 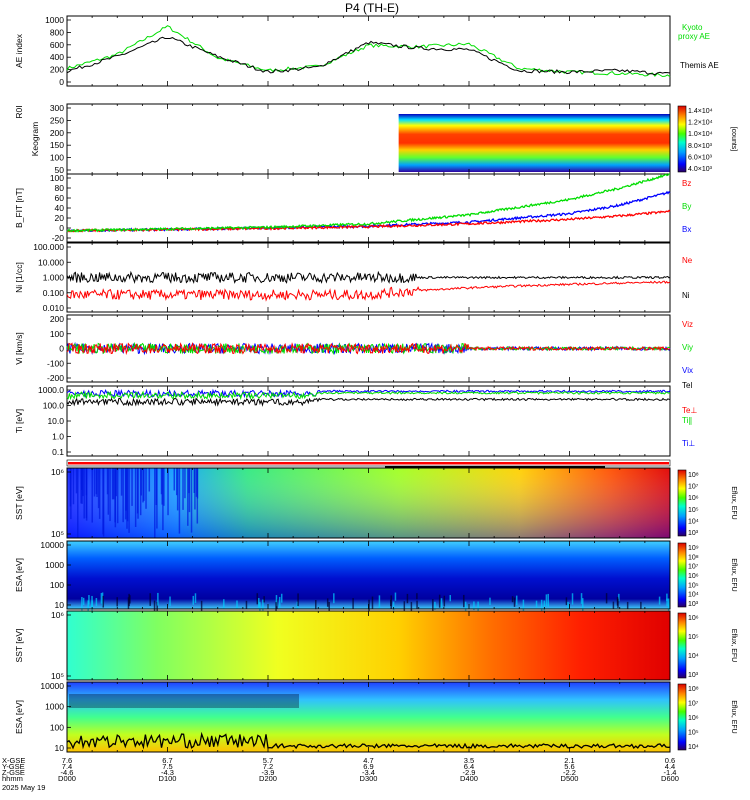 What do you see at coordinates (54, 565) in the screenshot?
I see `esa_e-y-tick-label: 1000` at bounding box center [54, 565].